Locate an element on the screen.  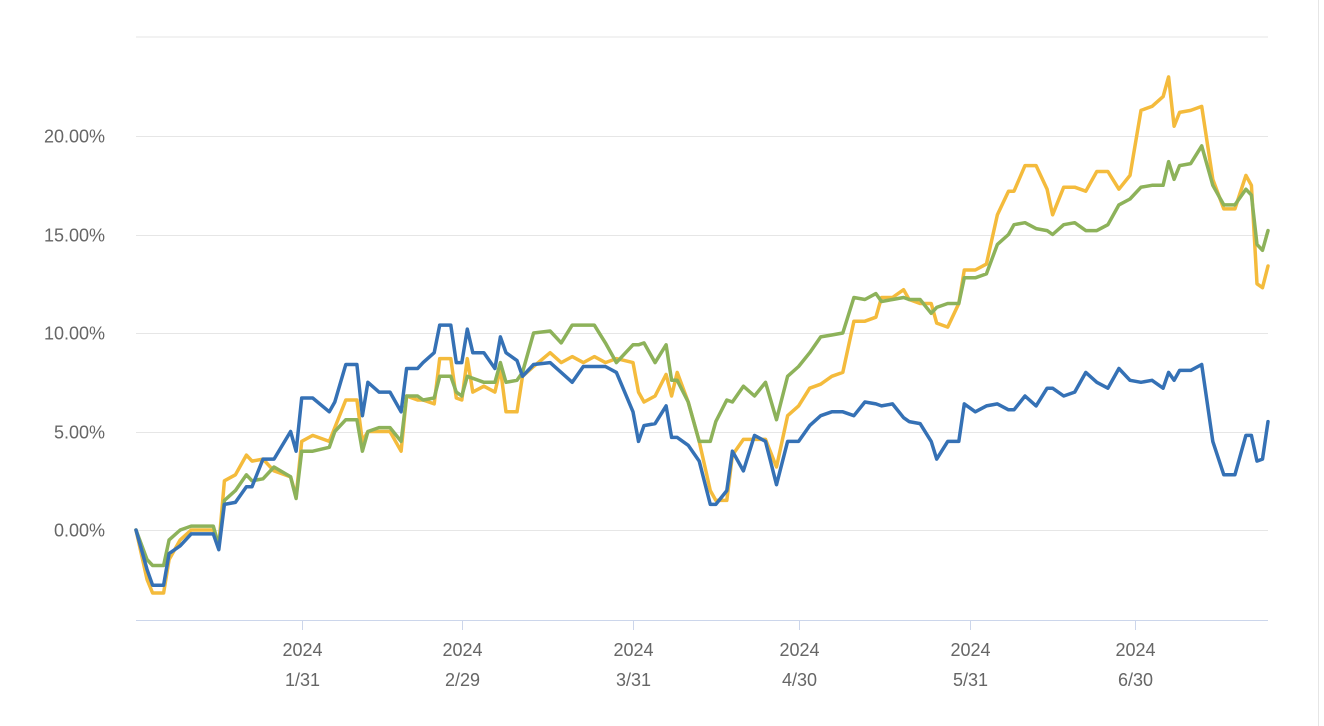
y-axis-tick-labels: 0.00% 5.00% 10.00% 15.00% 20.00% is located at coordinates (74, 334).